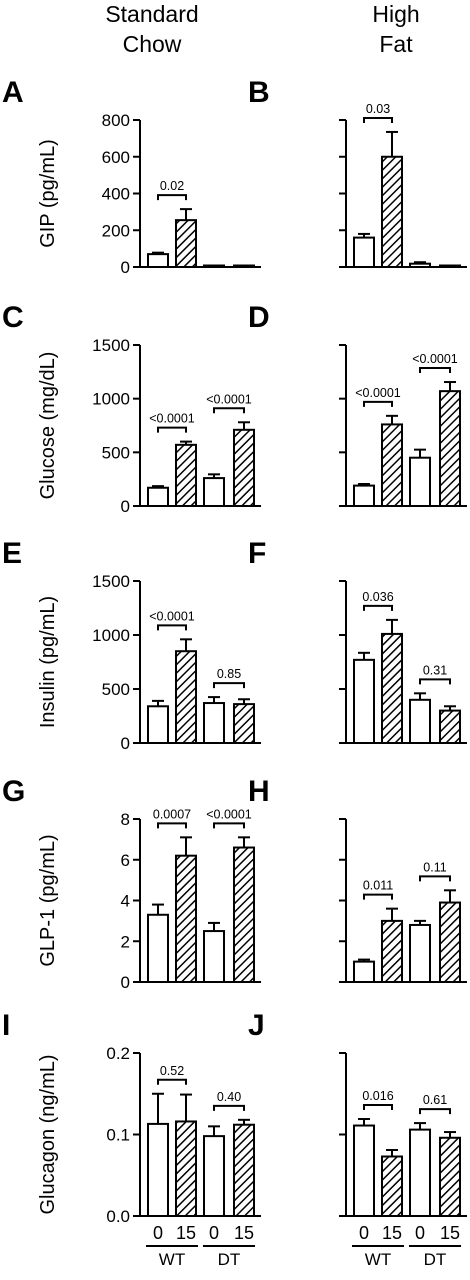 The height and width of the screenshot is (1280, 470). What do you see at coordinates (172, 419) in the screenshot?
I see `p-value-label-c-0: <0.0001` at bounding box center [172, 419].